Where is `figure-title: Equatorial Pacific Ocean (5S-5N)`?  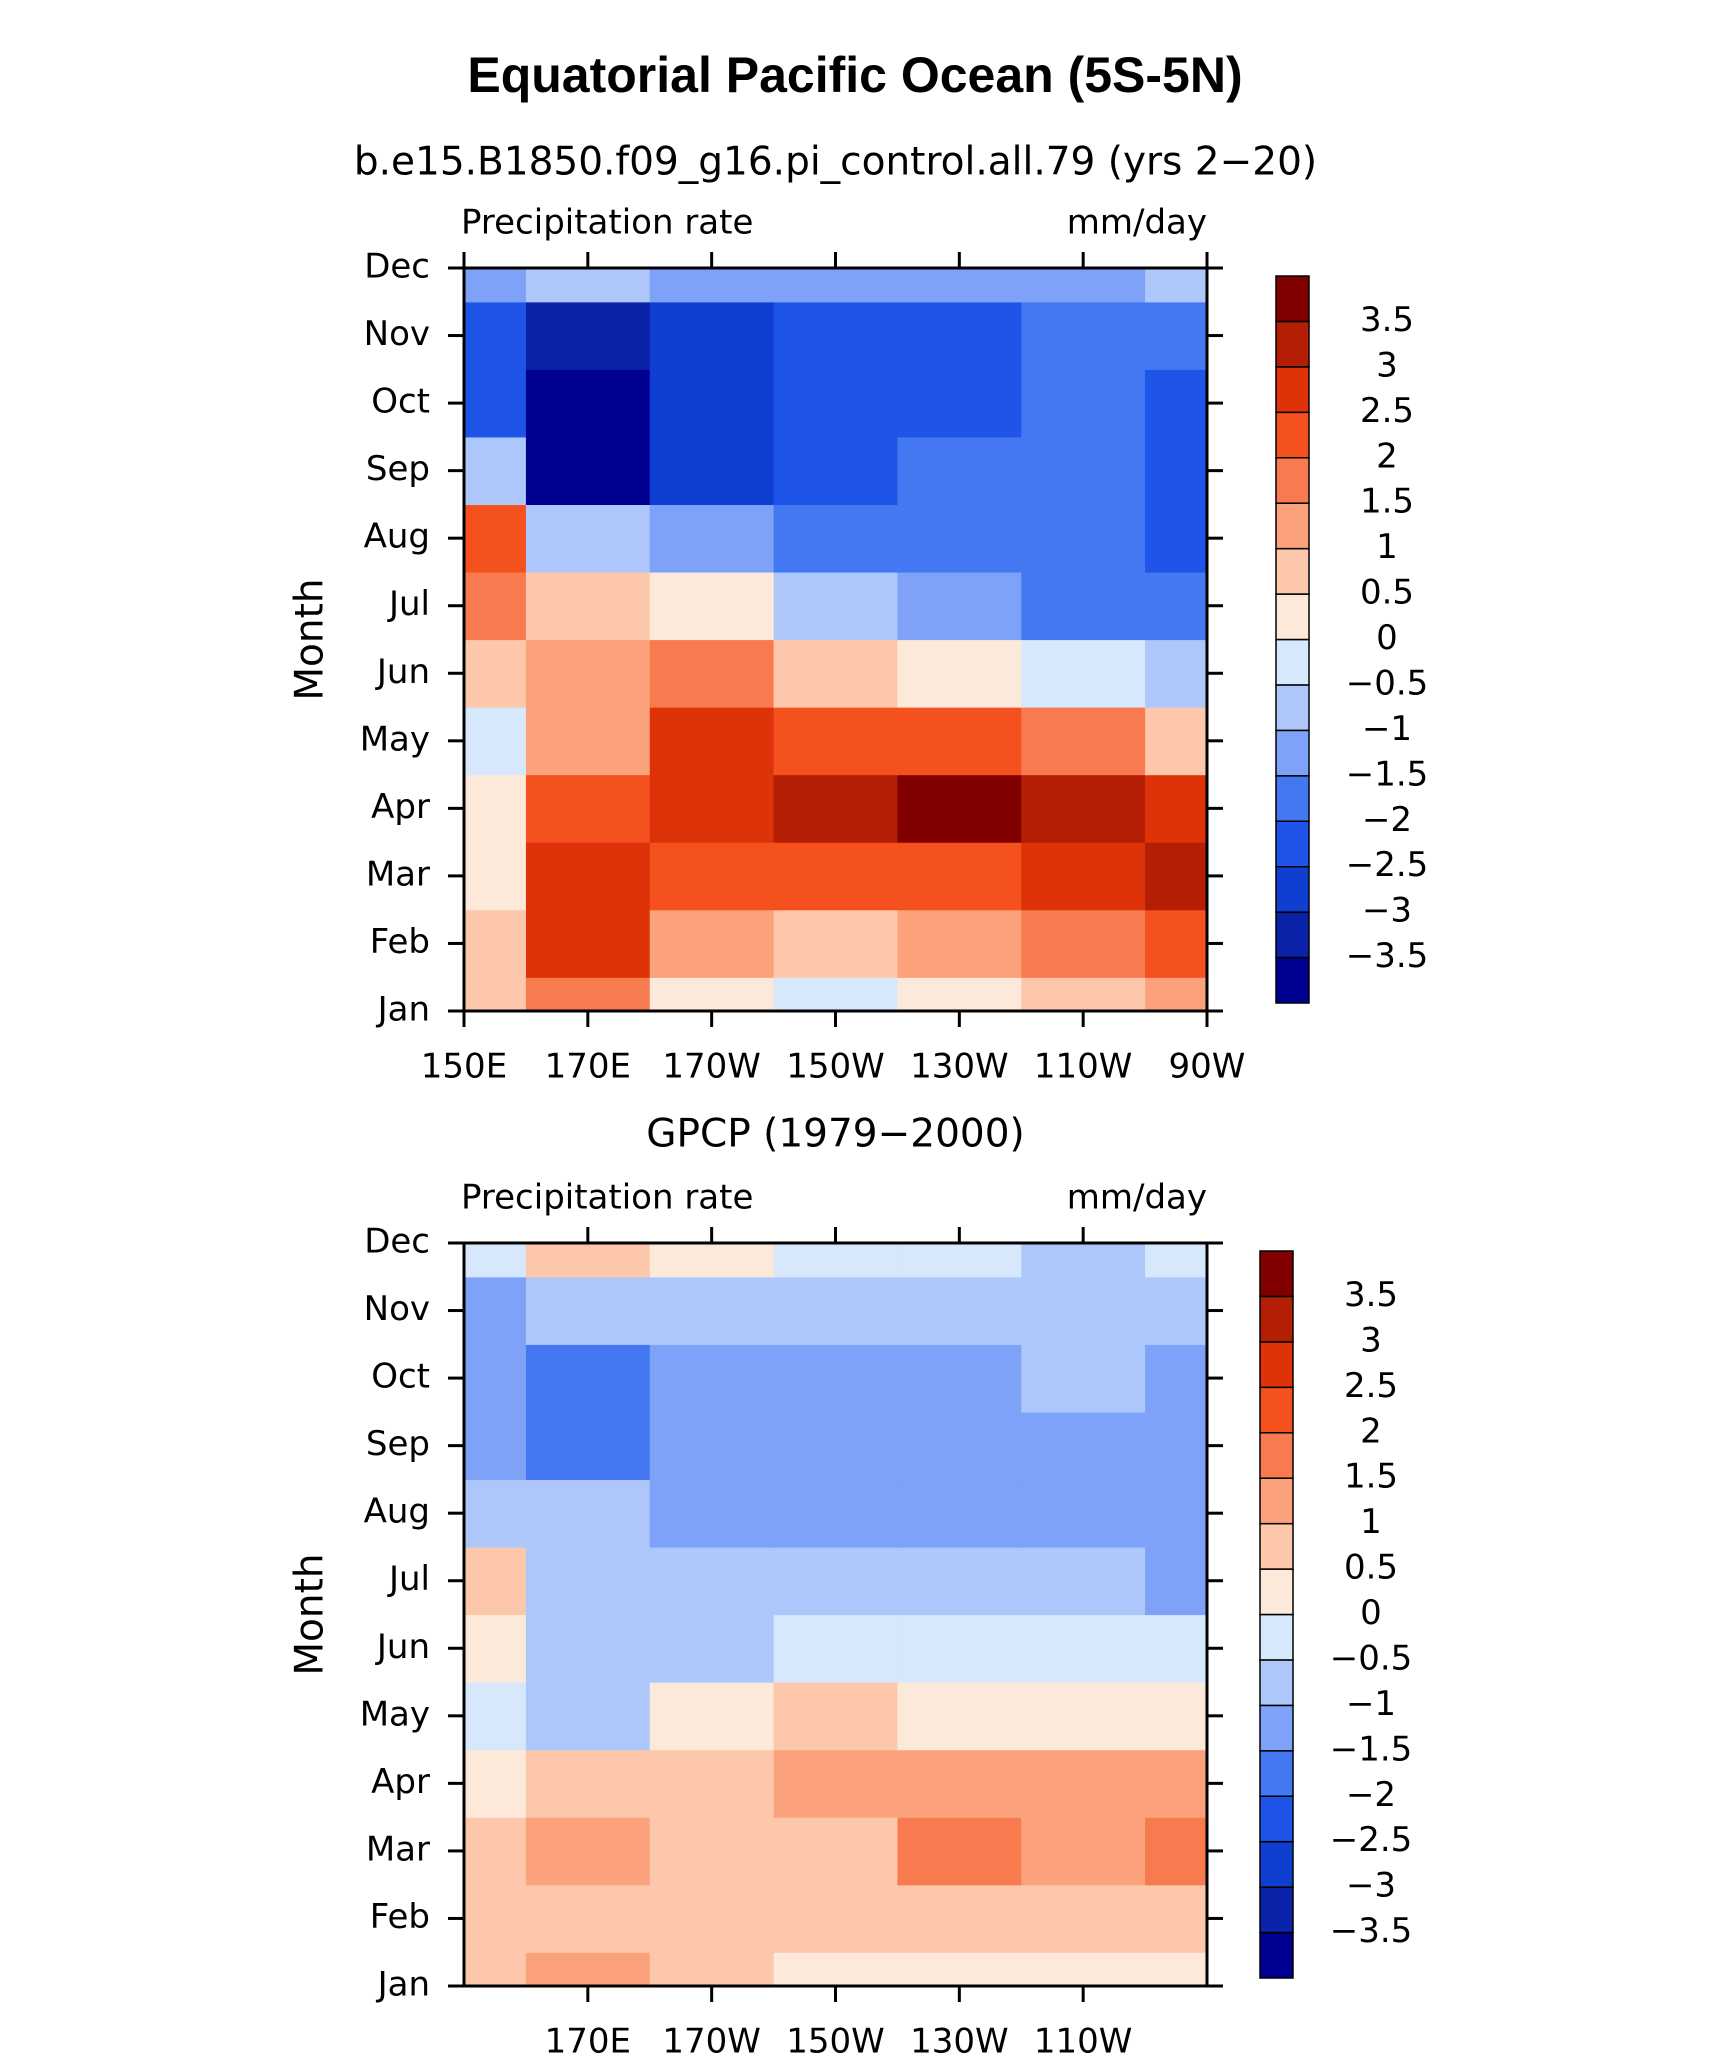
figure-title: Equatorial Pacific Ocean (5S-5N) is located at coordinates (854, 75).